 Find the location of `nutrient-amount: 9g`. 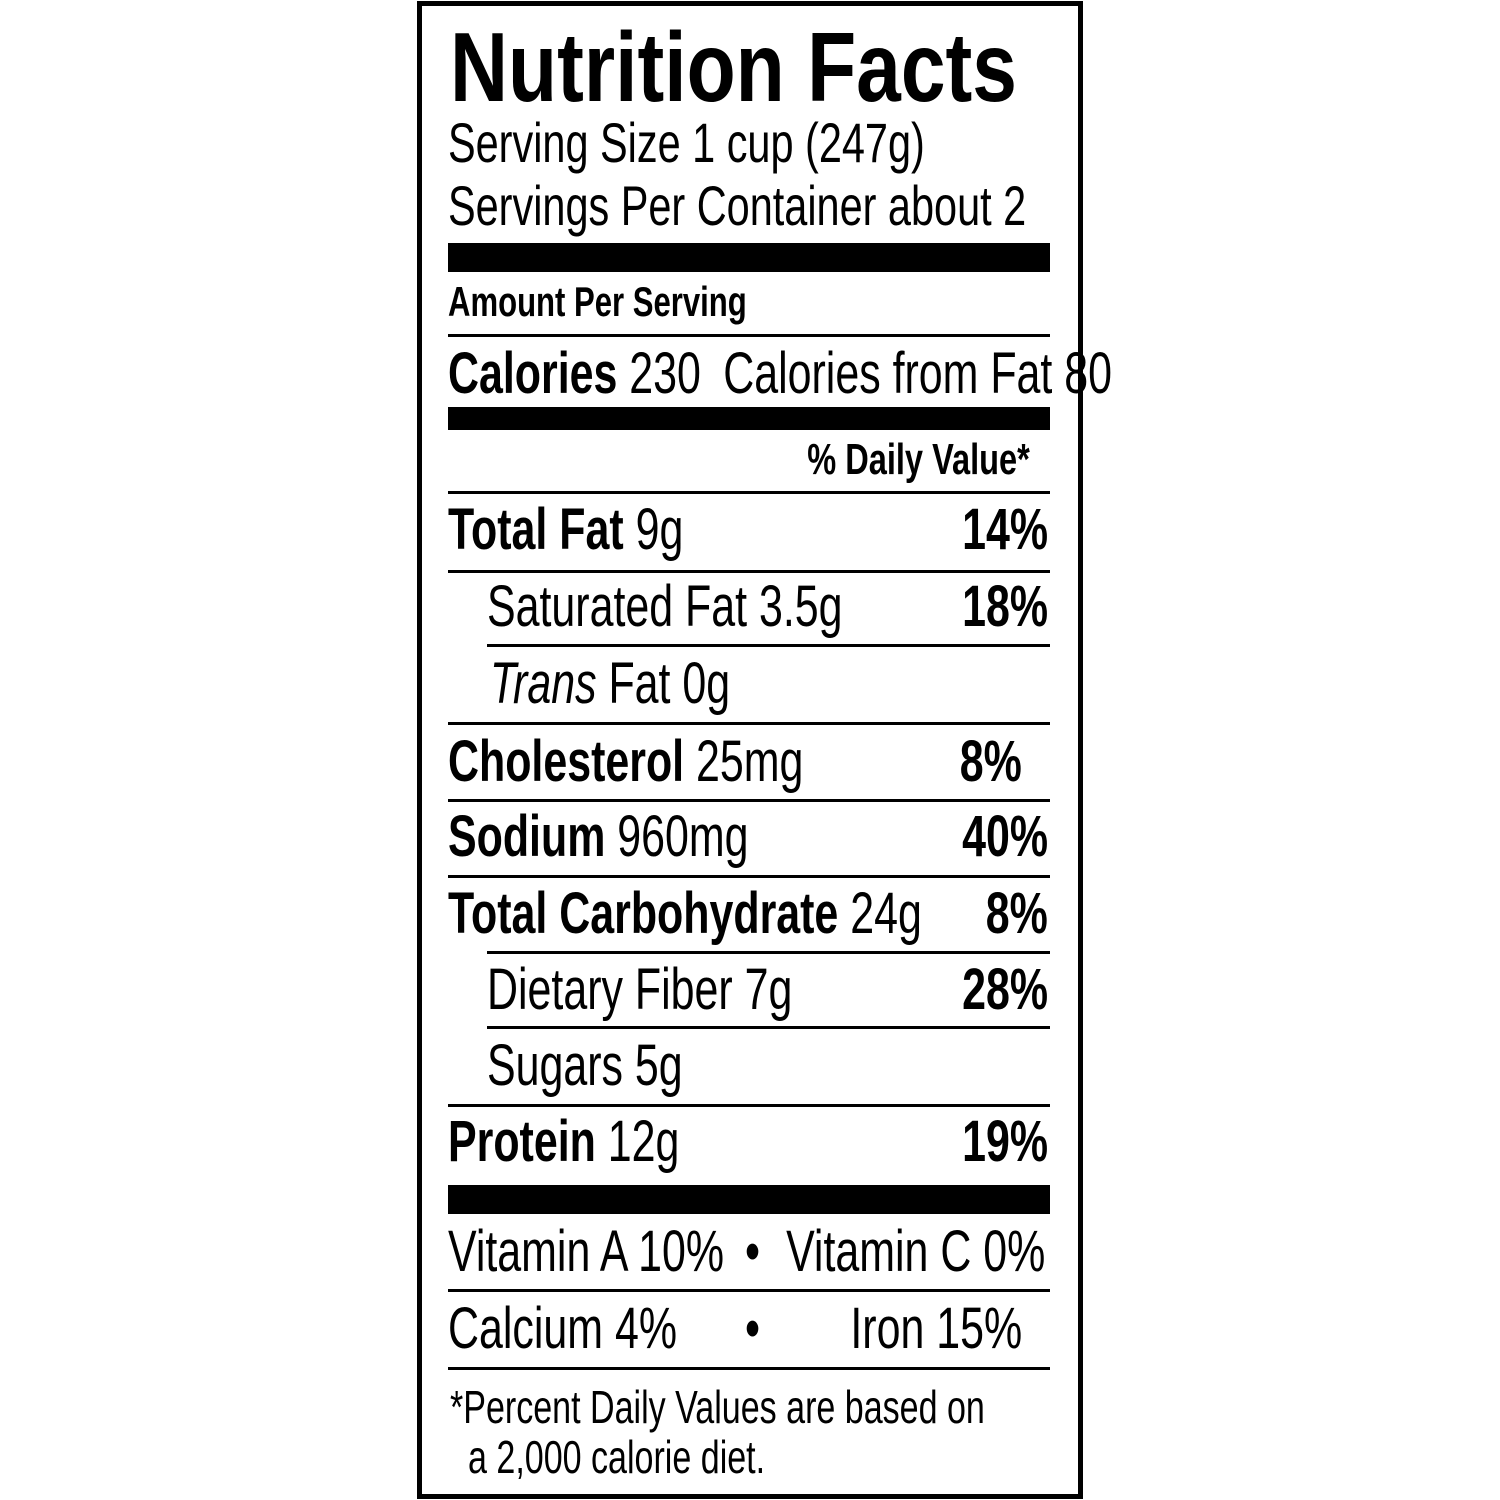

nutrient-amount: 9g is located at coordinates (659, 529).